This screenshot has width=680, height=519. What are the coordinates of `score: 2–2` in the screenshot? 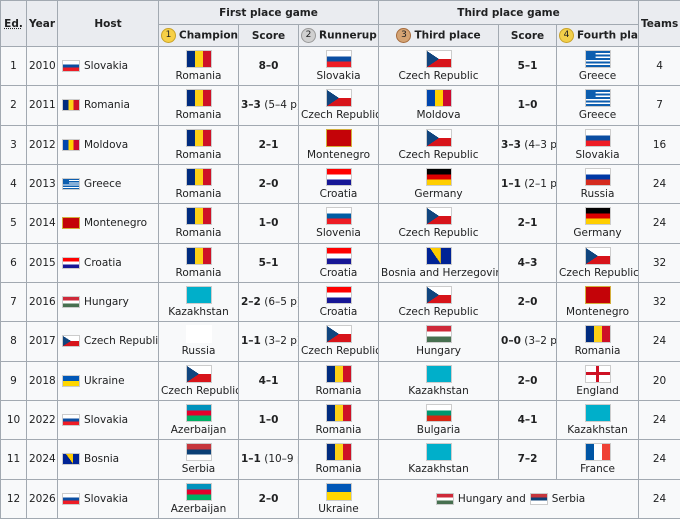 It's located at (251, 302).